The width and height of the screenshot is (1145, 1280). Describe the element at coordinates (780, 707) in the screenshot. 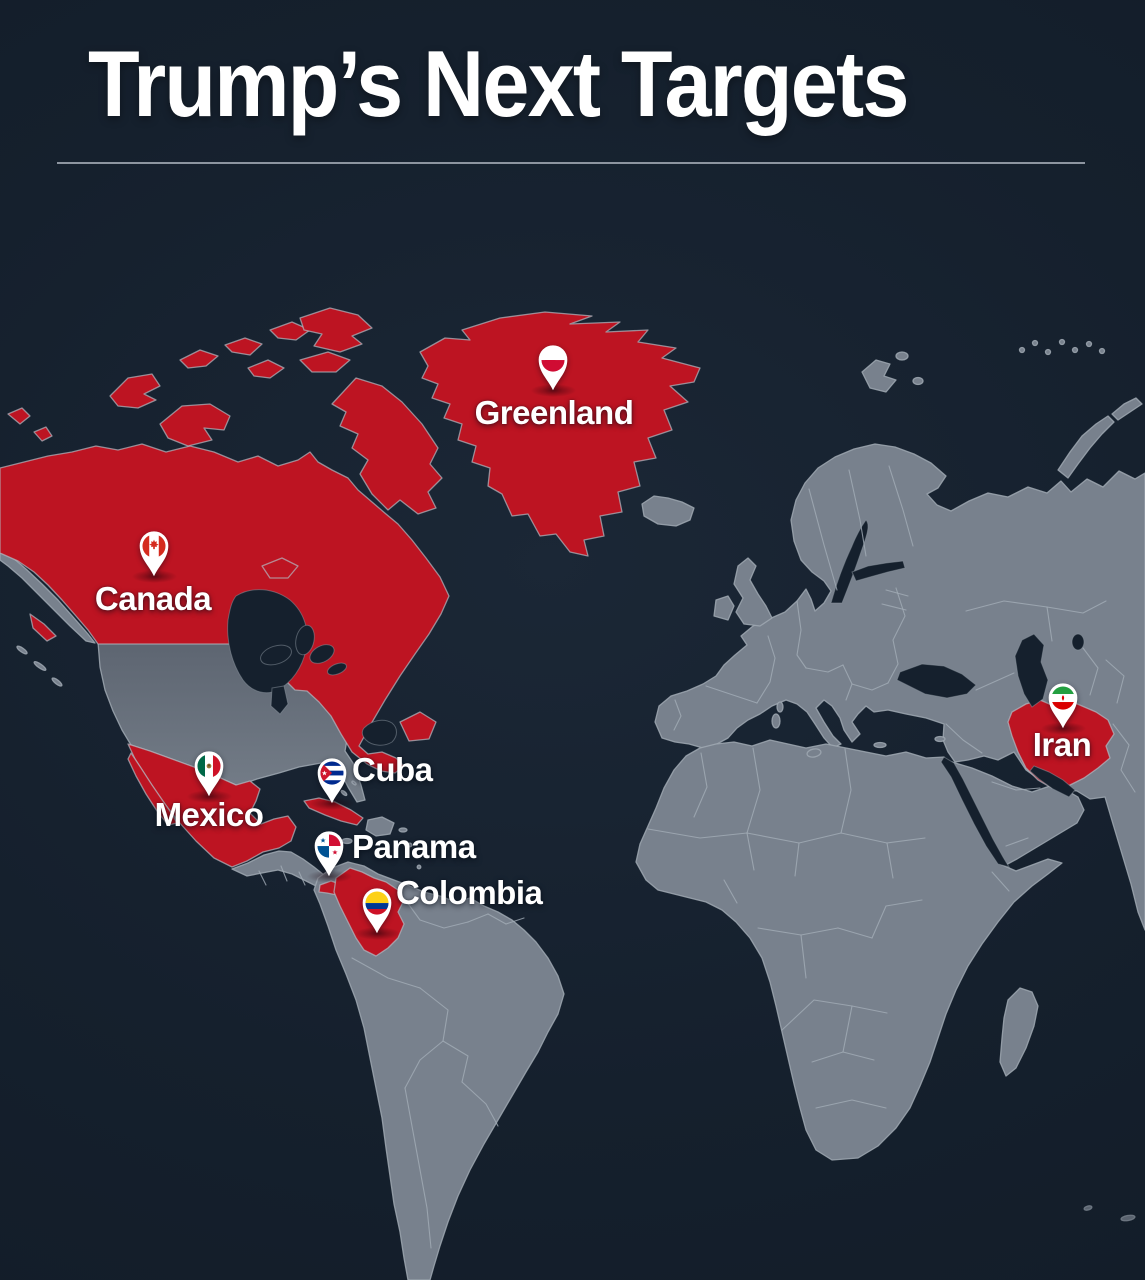

I see `corsica-island` at that location.